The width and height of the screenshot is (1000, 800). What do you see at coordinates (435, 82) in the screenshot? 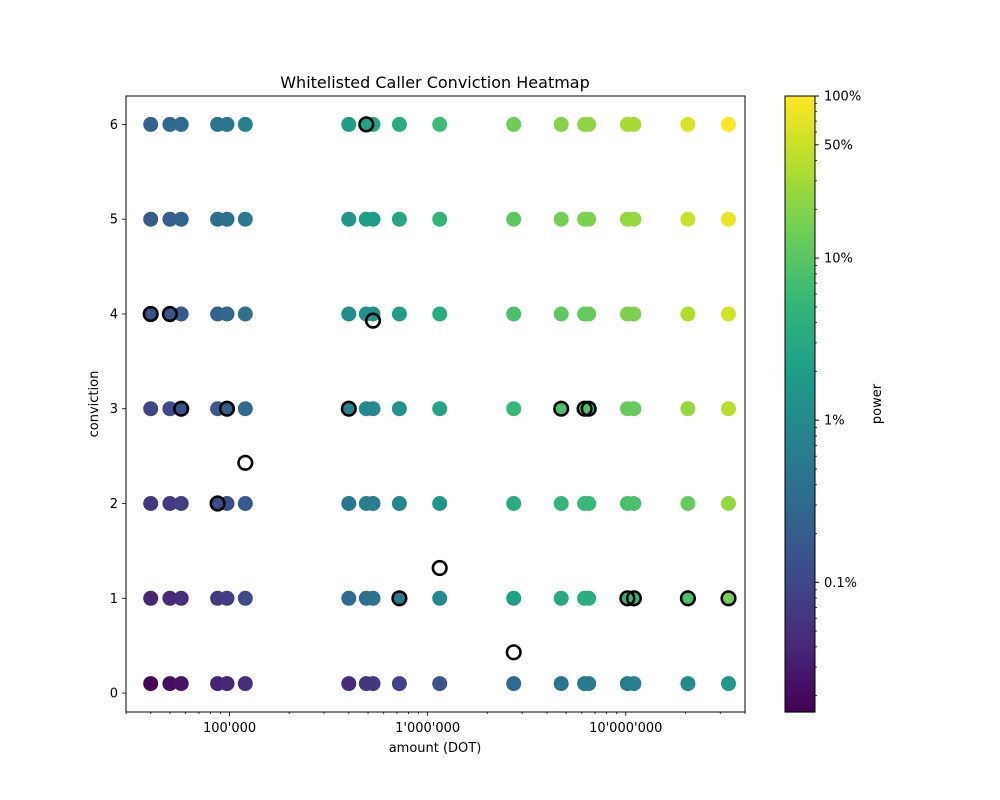
I see `chart-title: Whitelisted Caller Conviction Heatmap` at bounding box center [435, 82].